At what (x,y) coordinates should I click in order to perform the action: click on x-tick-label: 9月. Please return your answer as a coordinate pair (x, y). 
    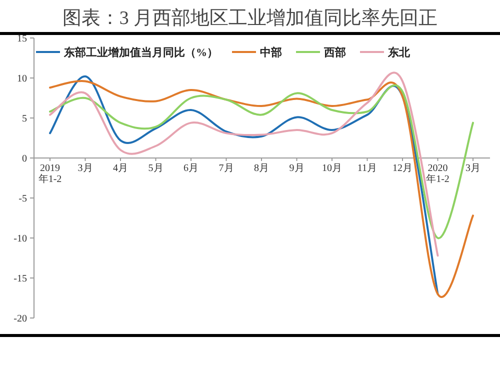
    Looking at the image, I should click on (296, 168).